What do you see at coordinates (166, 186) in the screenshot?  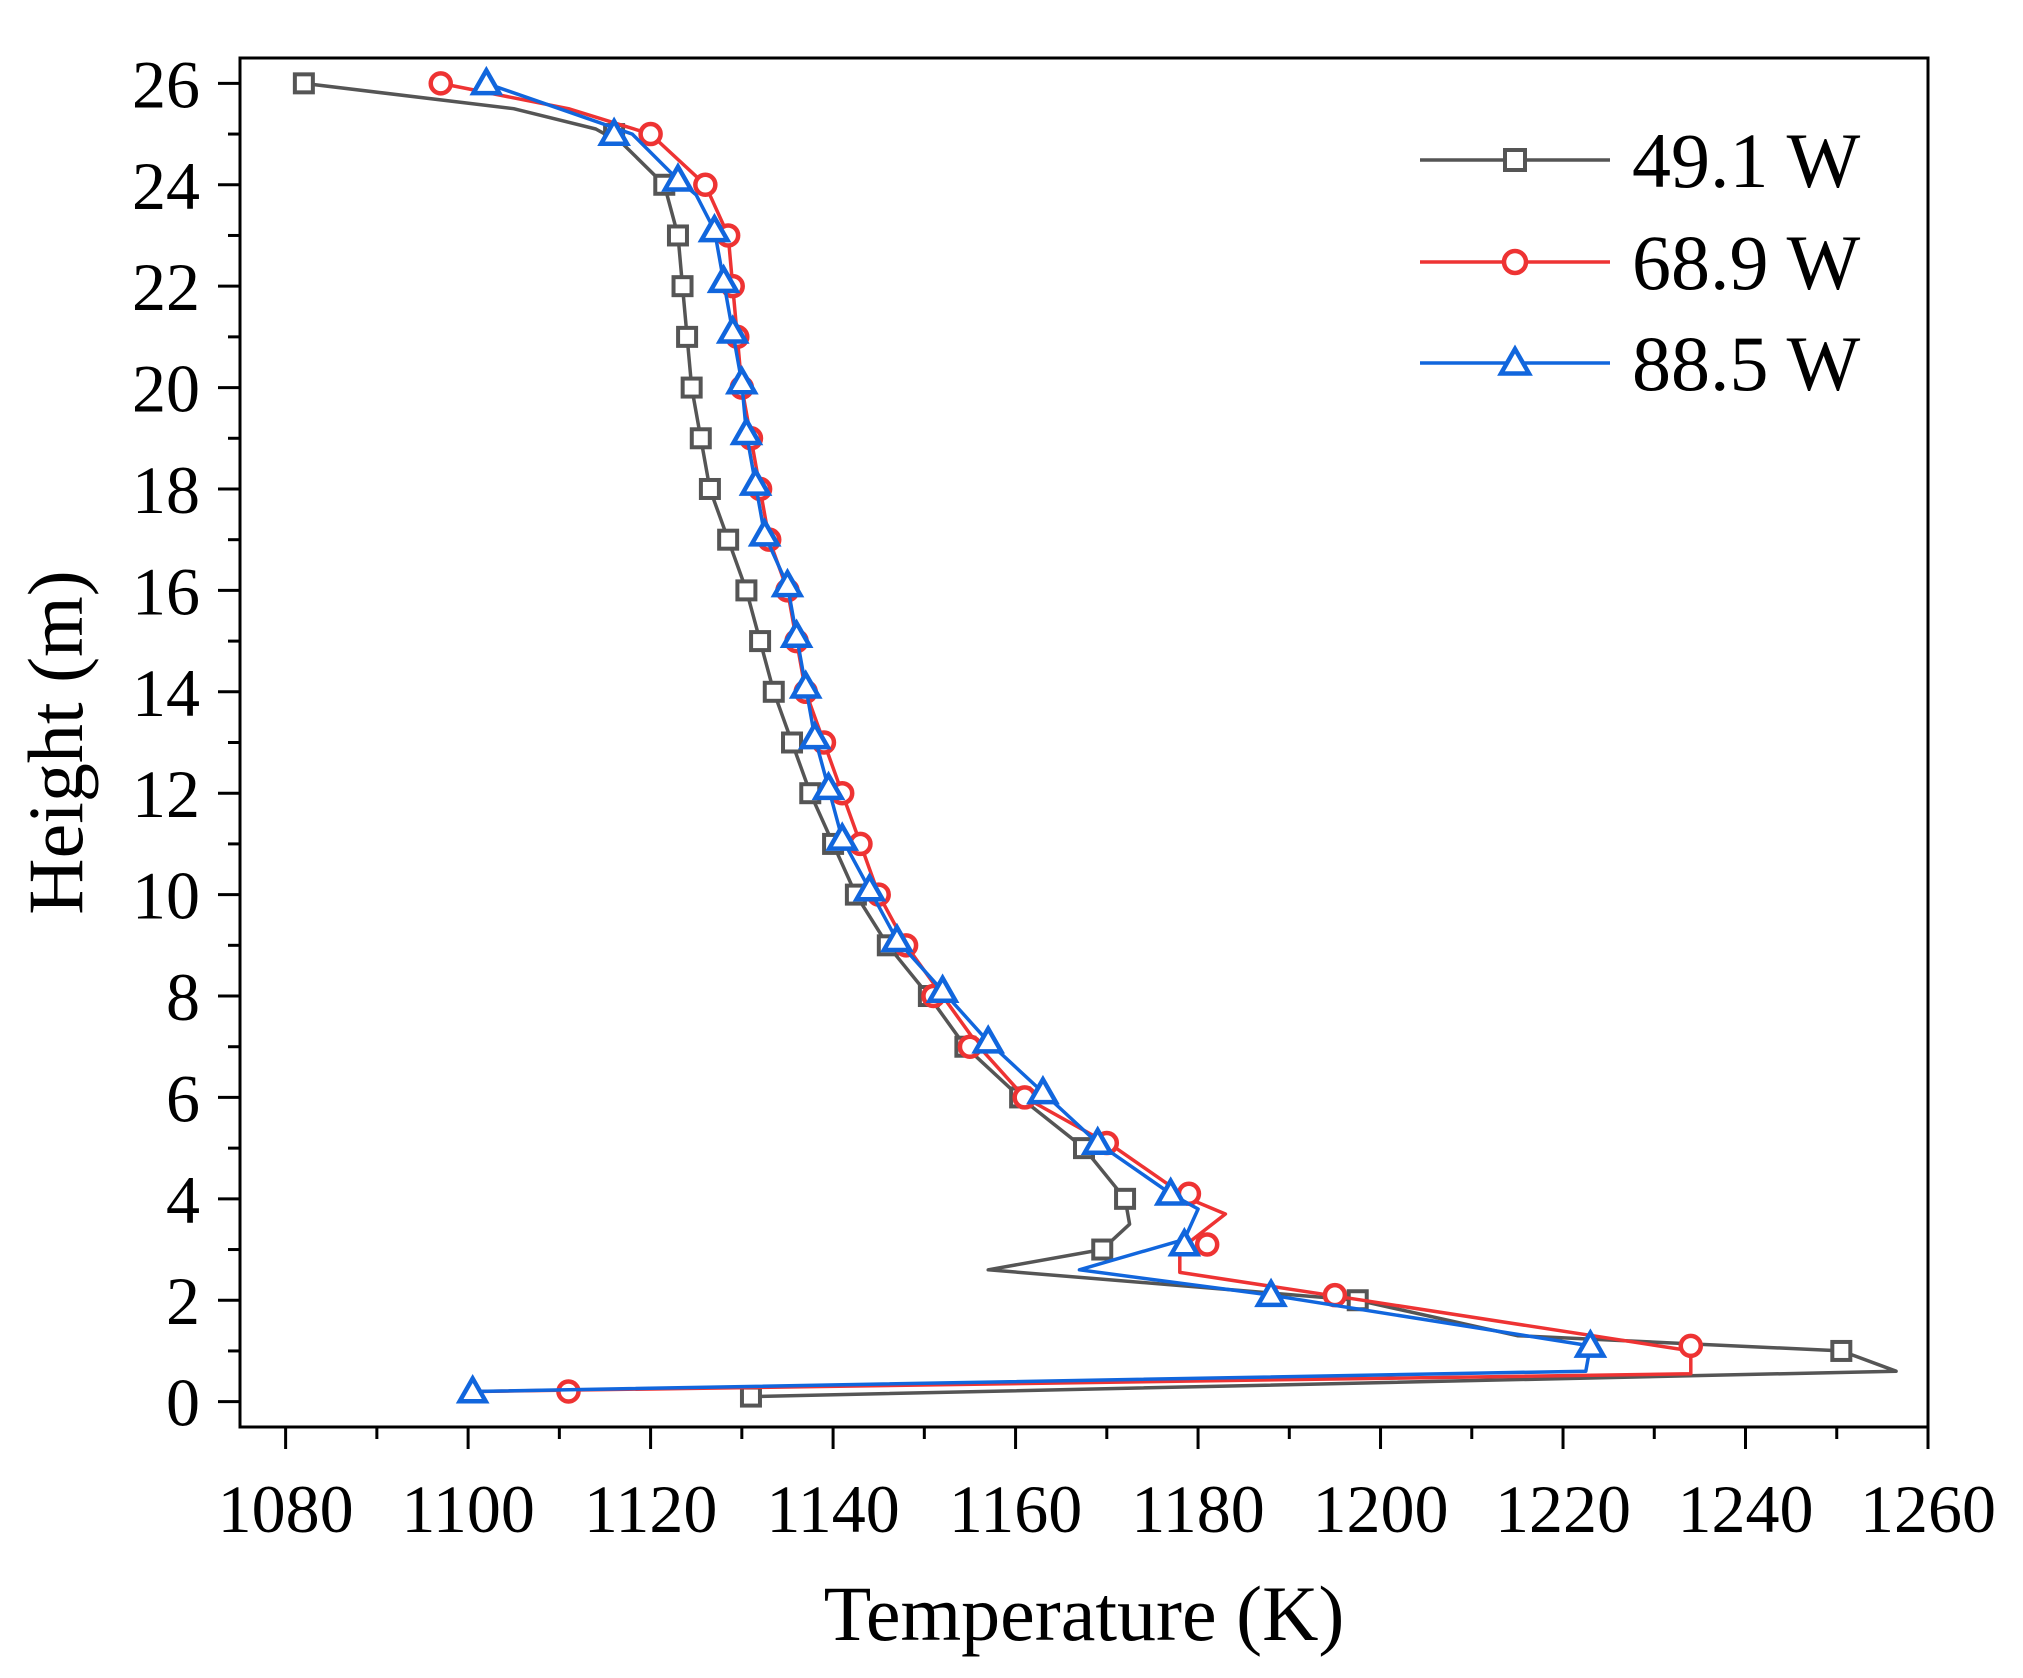 I see `y-tick-label: 24` at bounding box center [166, 186].